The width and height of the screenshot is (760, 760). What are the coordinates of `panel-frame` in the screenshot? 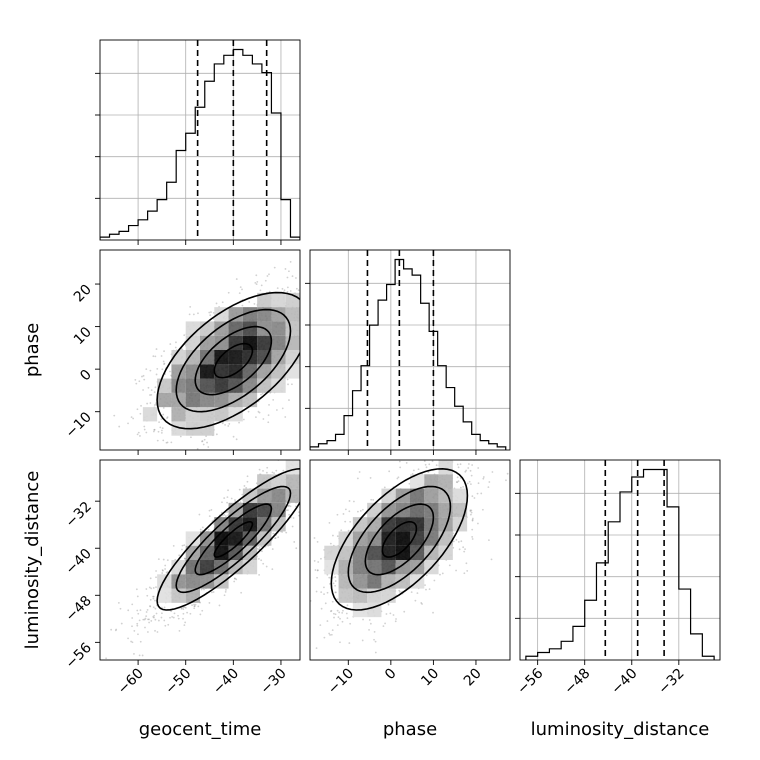 It's located at (410, 350).